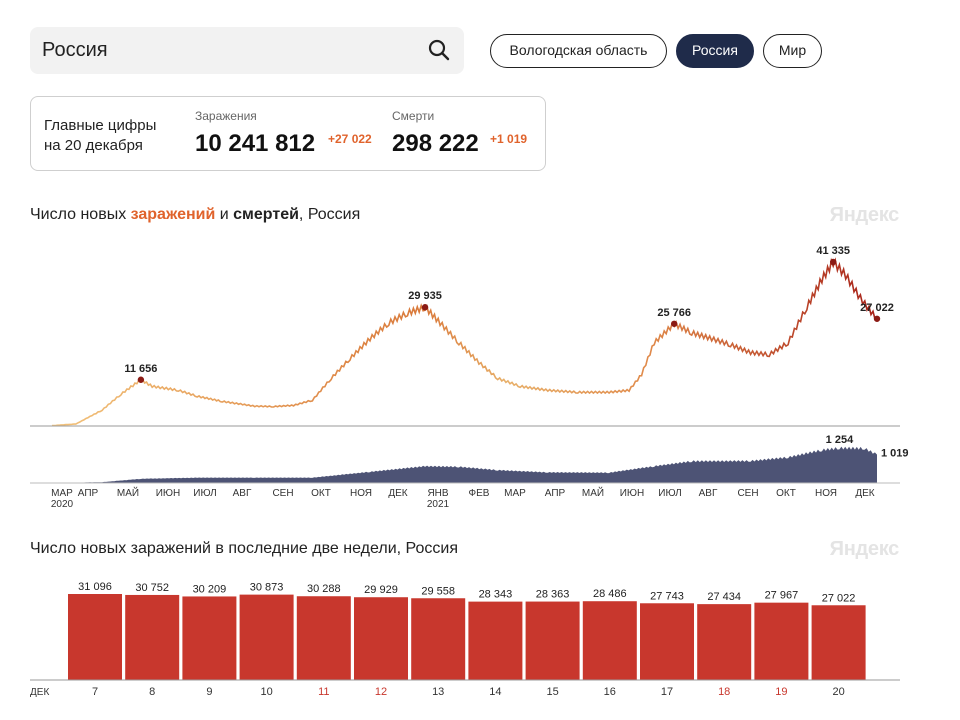 This screenshot has height=720, width=960. Describe the element at coordinates (479, 493) in the screenshot. I see `month-tick-label: ФЕВ` at that location.